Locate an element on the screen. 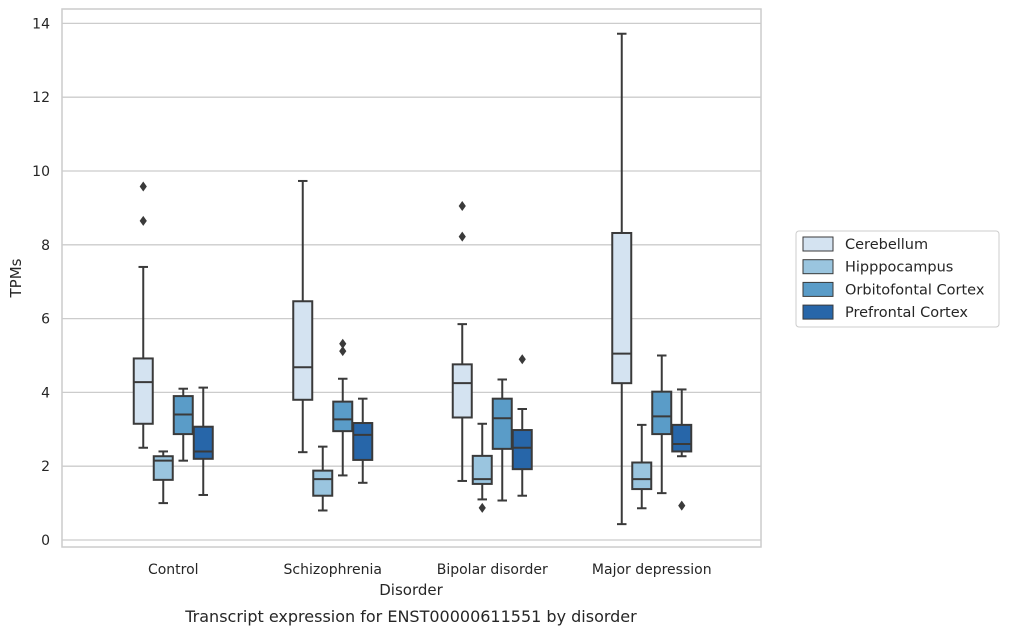  legend-label: Orbitofontal Cortex is located at coordinates (915, 290).